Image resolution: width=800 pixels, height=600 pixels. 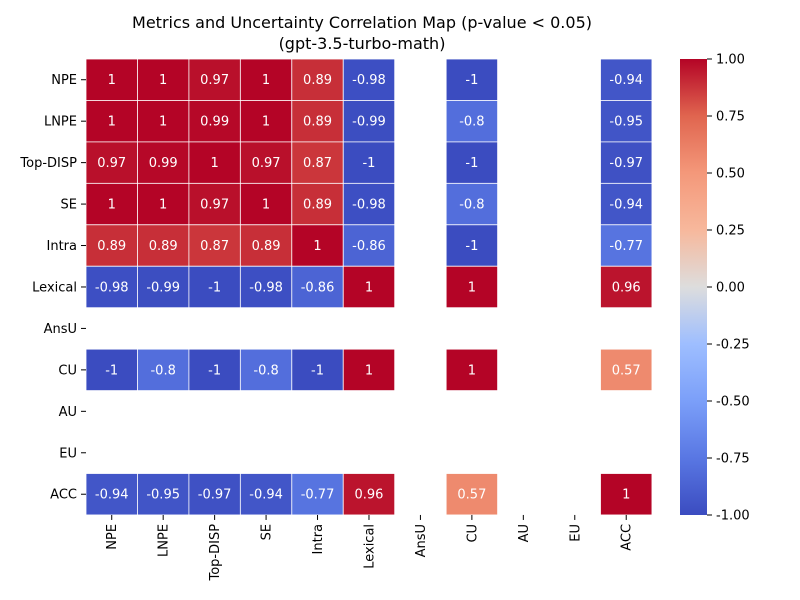 What do you see at coordinates (421, 540) in the screenshot?
I see `x-tick-label: AnsU` at bounding box center [421, 540].